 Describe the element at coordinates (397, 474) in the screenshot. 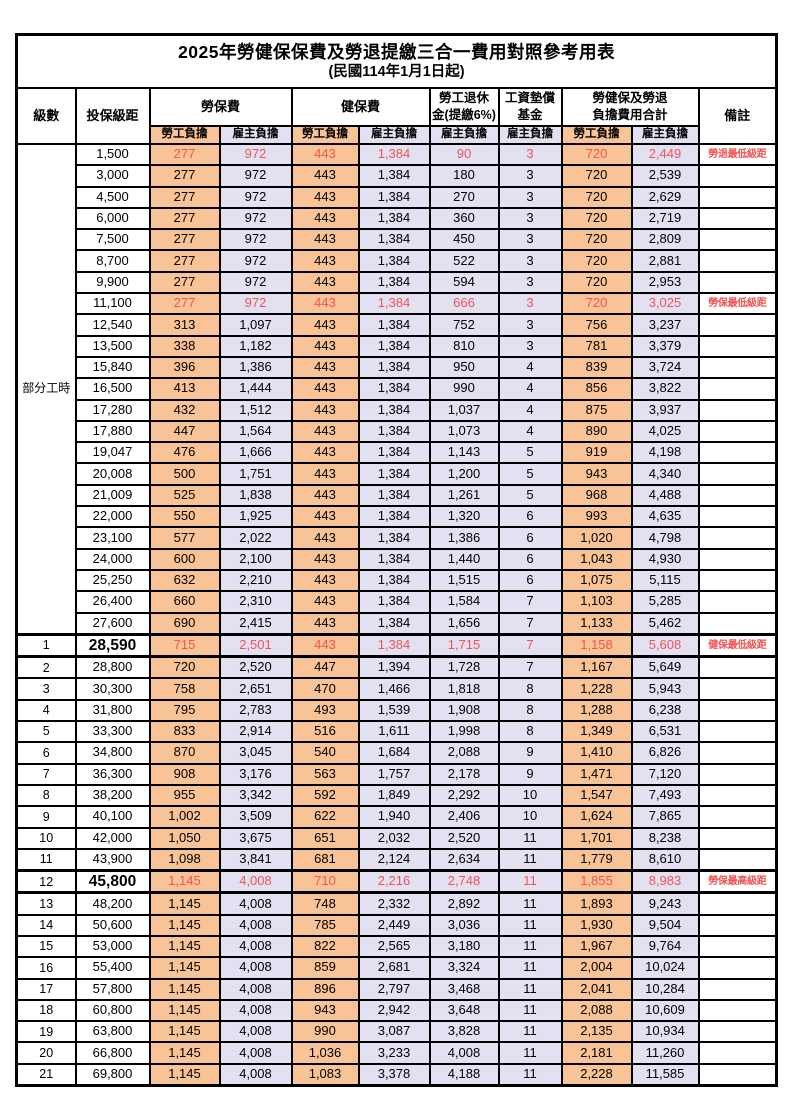

I see `table-row: 20,008 500 1,751 443 1,384 1,200 5 943 4,340` at that location.